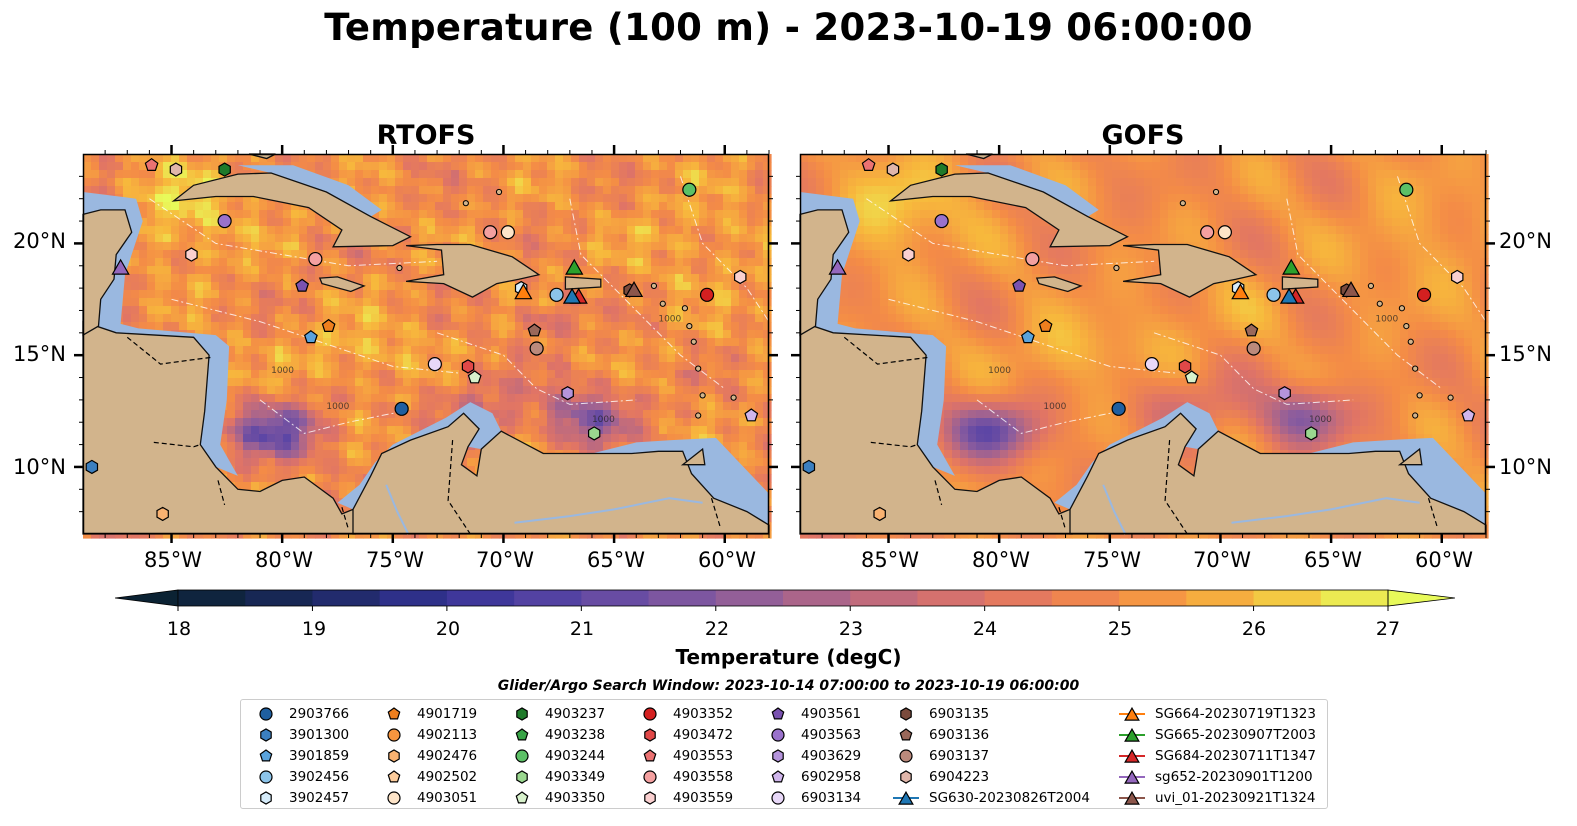  I want to click on landmass-jamaica, so click(1059, 284).